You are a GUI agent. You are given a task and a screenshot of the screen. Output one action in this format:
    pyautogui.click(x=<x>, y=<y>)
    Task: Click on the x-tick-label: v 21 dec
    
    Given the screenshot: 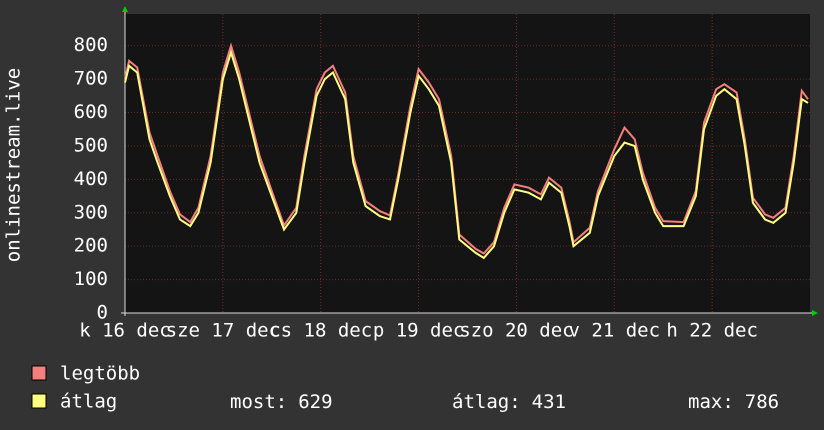 What is the action you would take?
    pyautogui.click(x=615, y=331)
    